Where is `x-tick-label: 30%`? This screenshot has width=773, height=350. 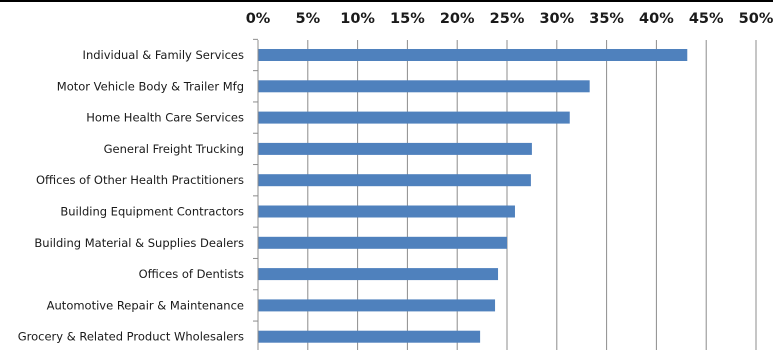 x-tick-label: 30% is located at coordinates (556, 19).